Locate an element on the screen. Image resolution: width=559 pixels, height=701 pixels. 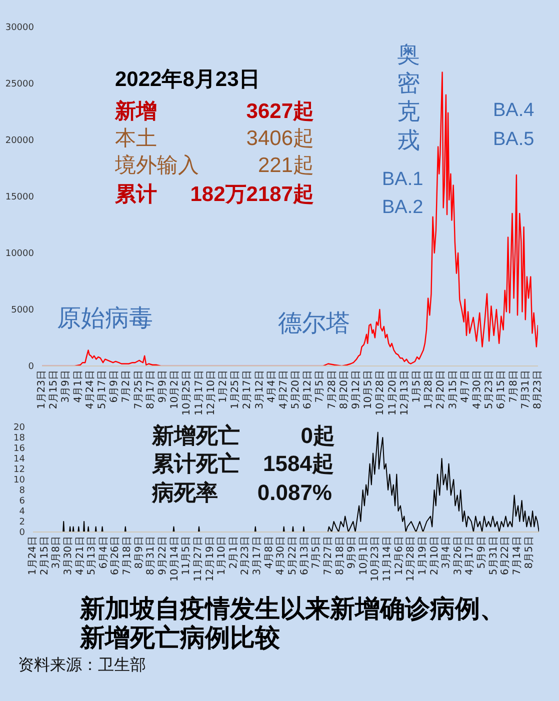
x-tick-label: 2月23日 is located at coordinates (246, 556).